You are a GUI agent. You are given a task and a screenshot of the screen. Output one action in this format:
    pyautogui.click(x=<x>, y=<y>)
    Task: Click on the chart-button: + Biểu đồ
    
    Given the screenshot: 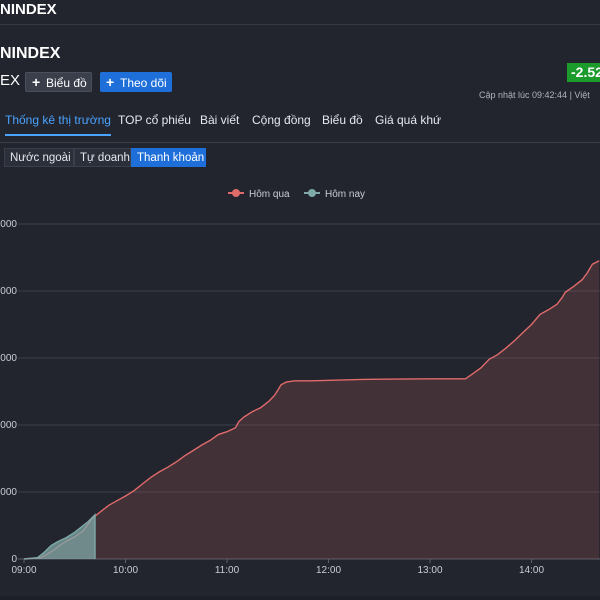 What is the action you would take?
    pyautogui.click(x=58, y=82)
    